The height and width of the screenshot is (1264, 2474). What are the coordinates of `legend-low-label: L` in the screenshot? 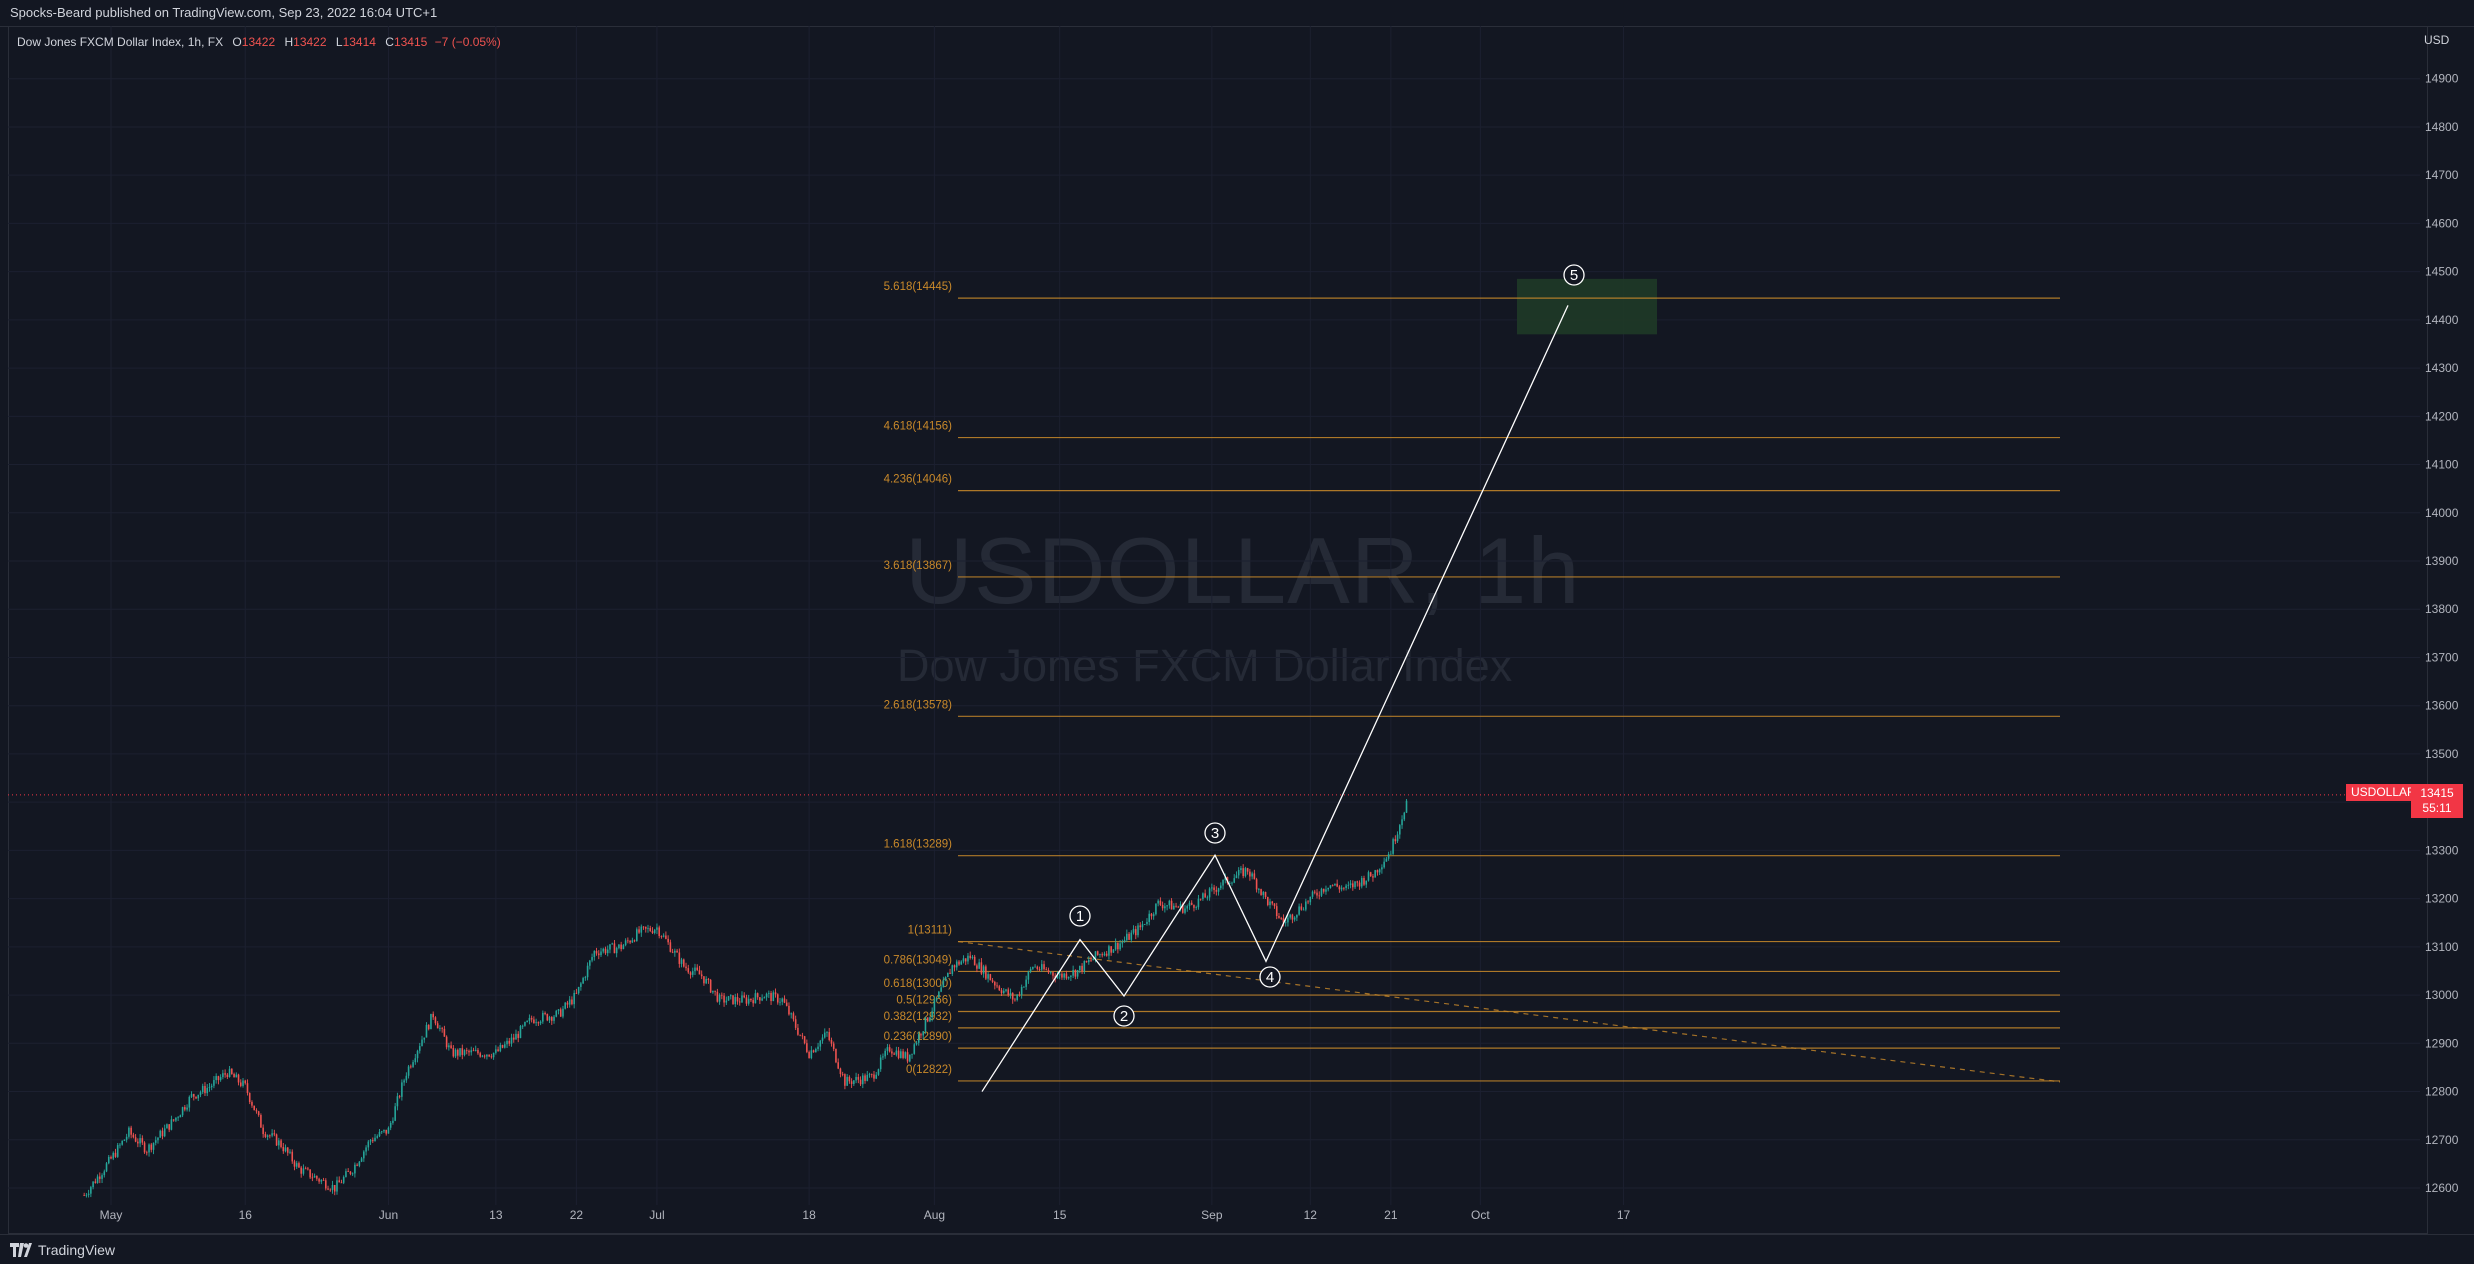 It's located at (339, 42).